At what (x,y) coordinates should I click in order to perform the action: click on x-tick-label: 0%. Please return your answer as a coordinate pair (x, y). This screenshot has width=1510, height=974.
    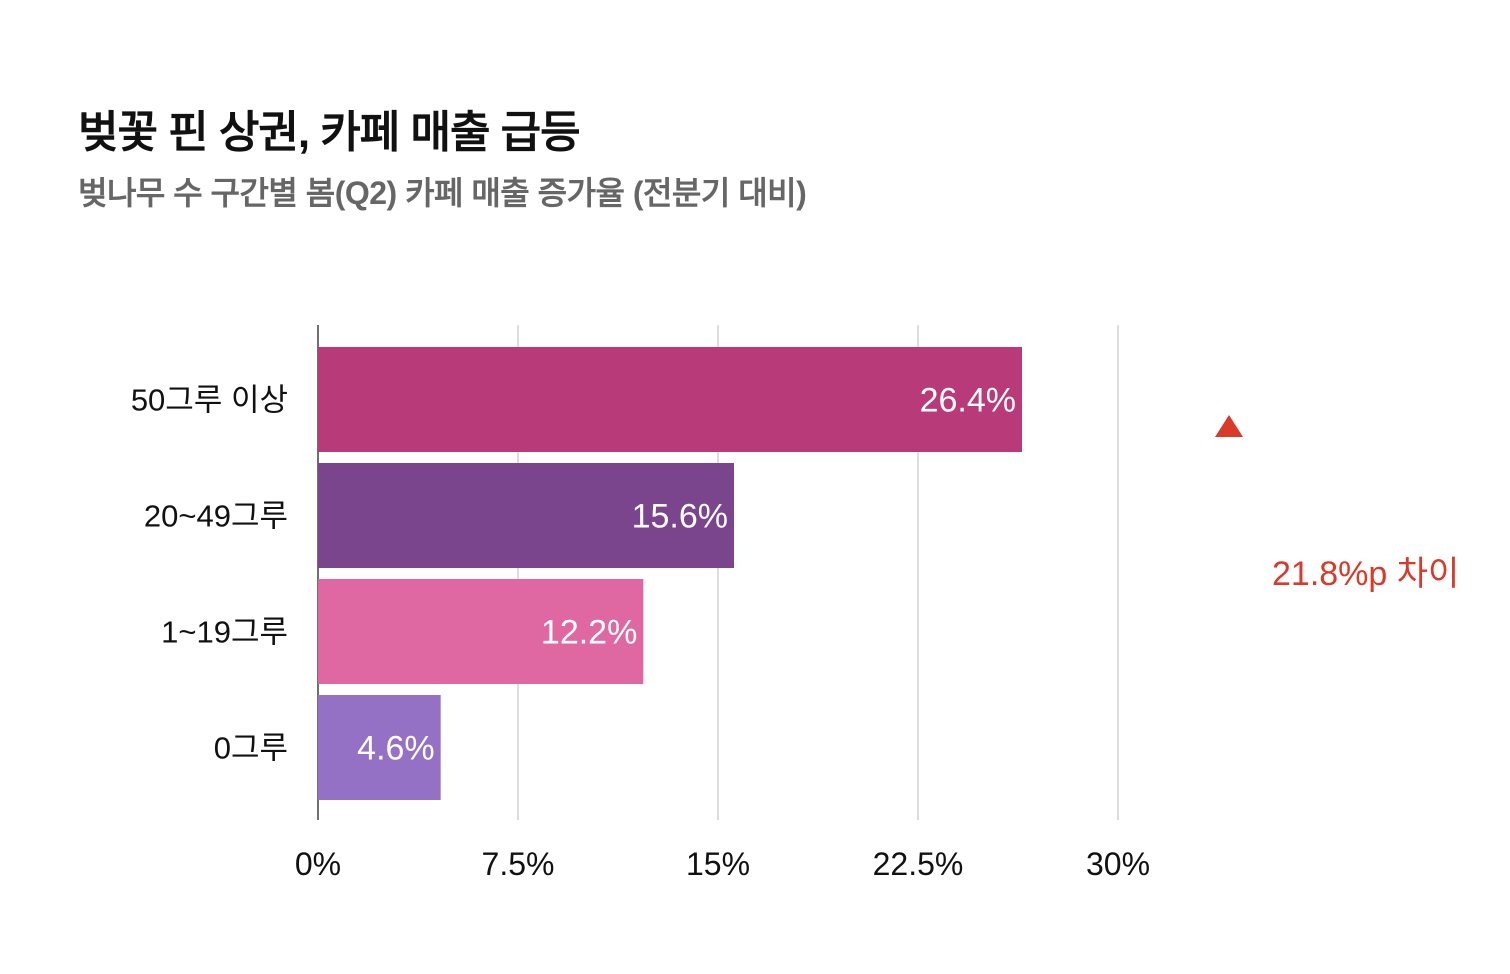
    Looking at the image, I should click on (318, 864).